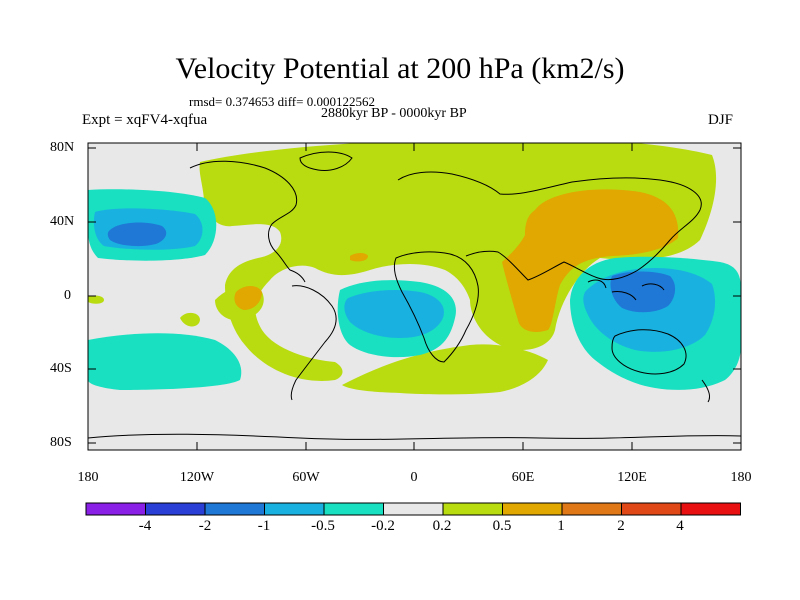 The image size is (800, 600). I want to click on colorbar-label: 1, so click(561, 526).